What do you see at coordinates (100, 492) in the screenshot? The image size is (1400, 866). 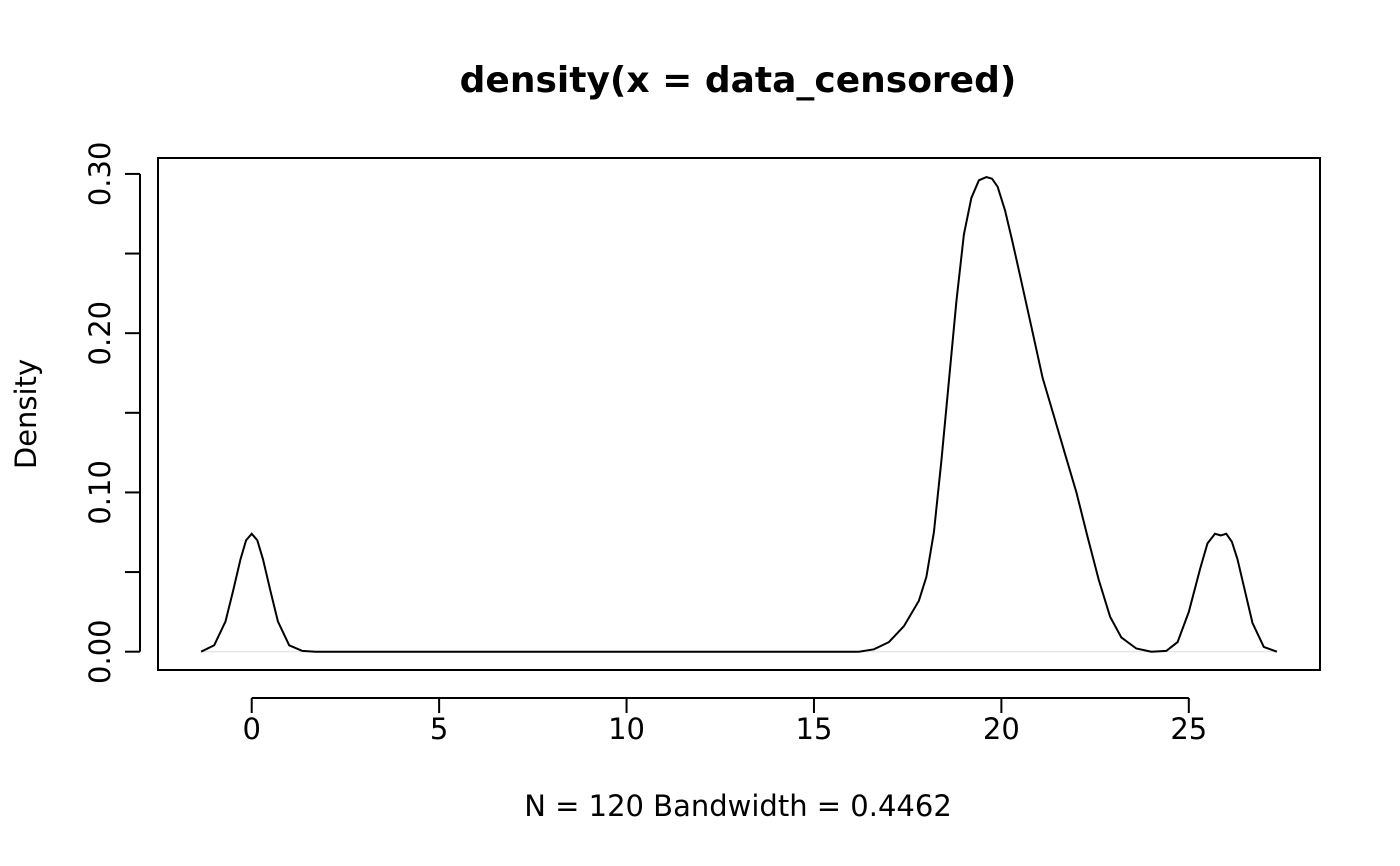 I see `y-tick-label: 0.10` at bounding box center [100, 492].